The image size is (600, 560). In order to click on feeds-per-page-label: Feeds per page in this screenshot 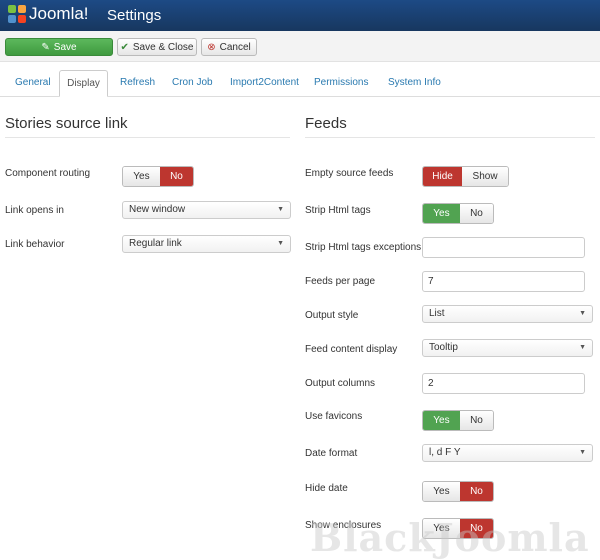, I will do `click(340, 281)`.